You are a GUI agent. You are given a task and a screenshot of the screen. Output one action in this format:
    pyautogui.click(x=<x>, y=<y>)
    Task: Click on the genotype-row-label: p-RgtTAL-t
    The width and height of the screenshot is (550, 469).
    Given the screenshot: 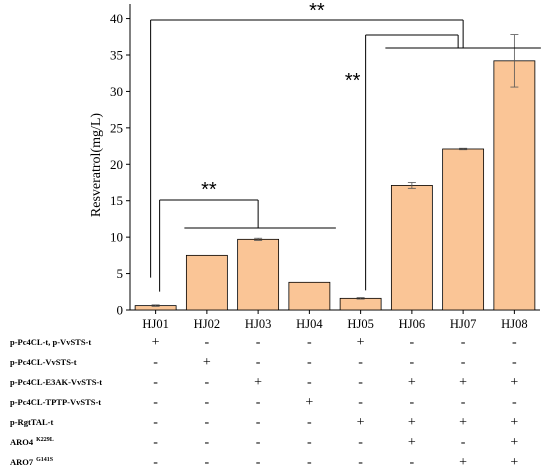 What is the action you would take?
    pyautogui.click(x=31, y=422)
    